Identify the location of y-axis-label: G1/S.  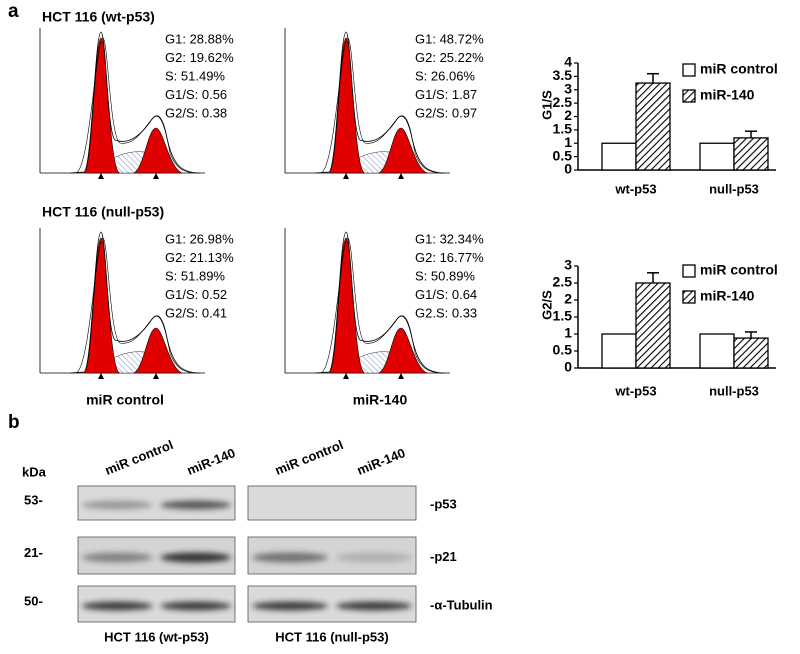
(546, 105).